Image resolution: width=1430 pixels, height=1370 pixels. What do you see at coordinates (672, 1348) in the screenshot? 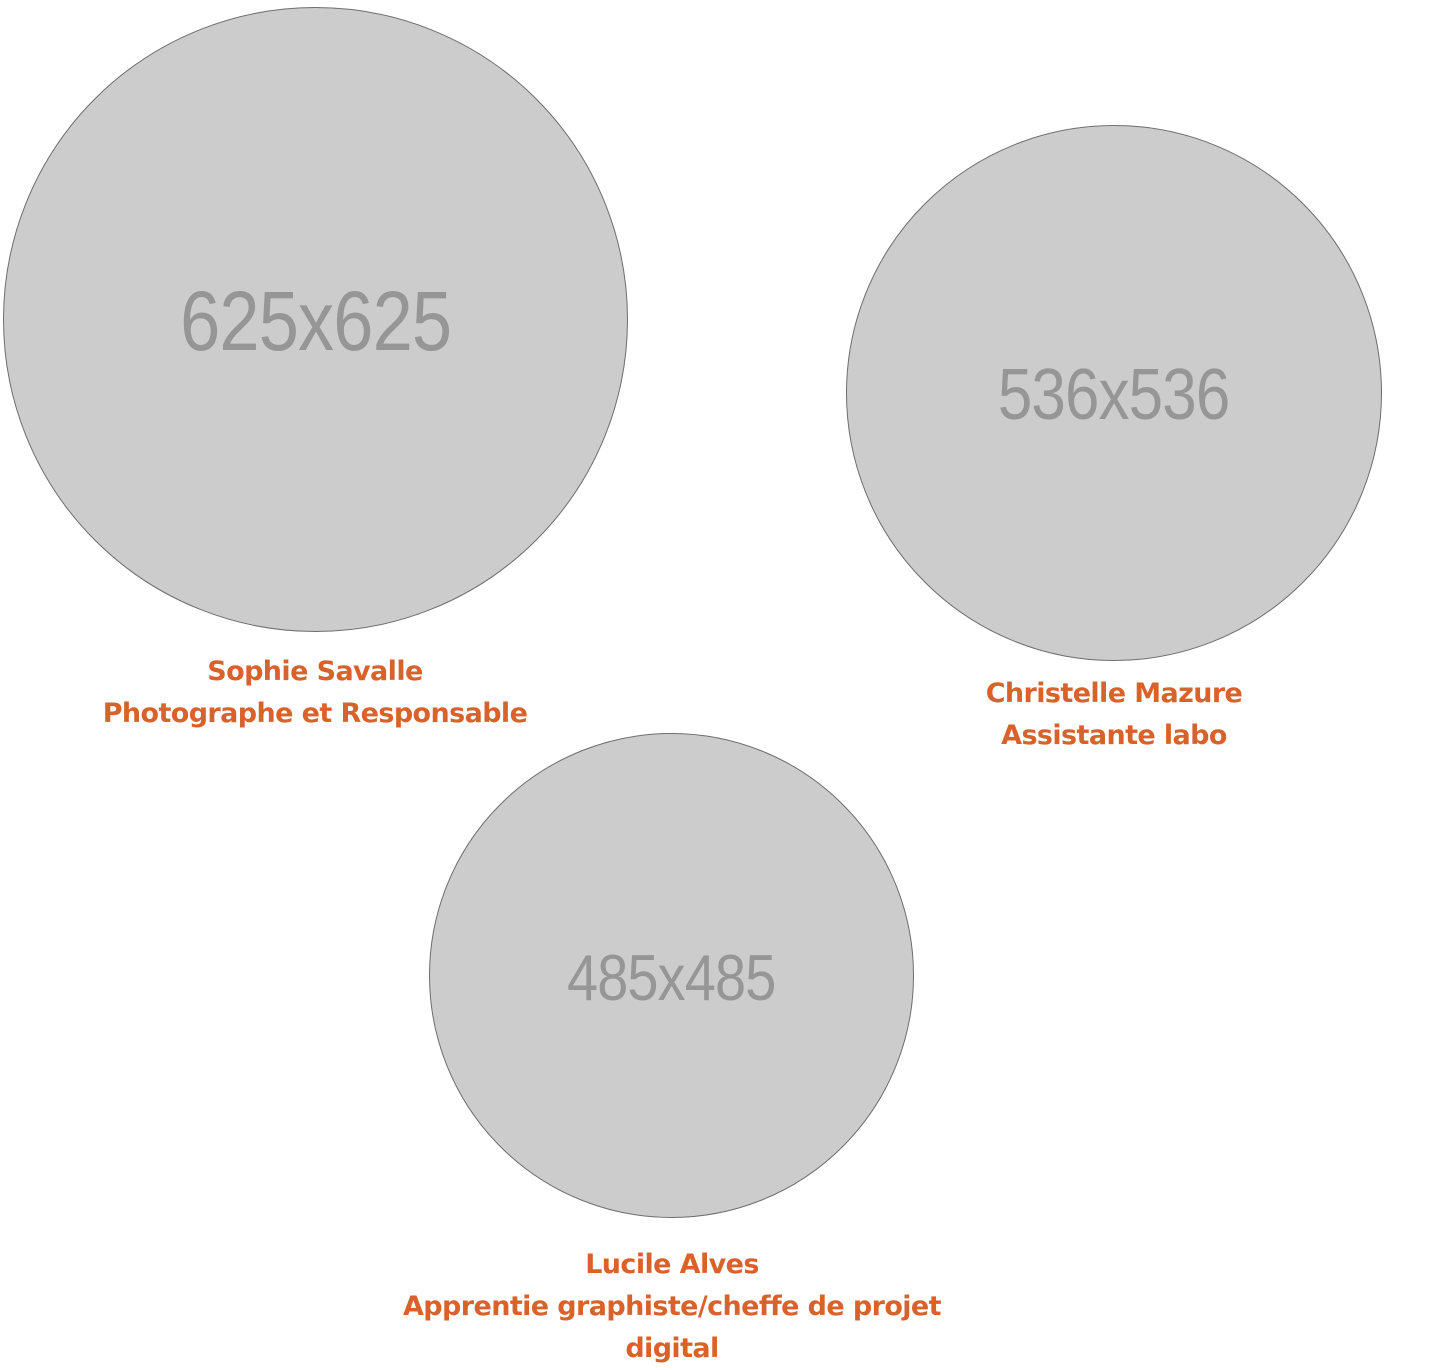
I see `member-role-line2: digital` at bounding box center [672, 1348].